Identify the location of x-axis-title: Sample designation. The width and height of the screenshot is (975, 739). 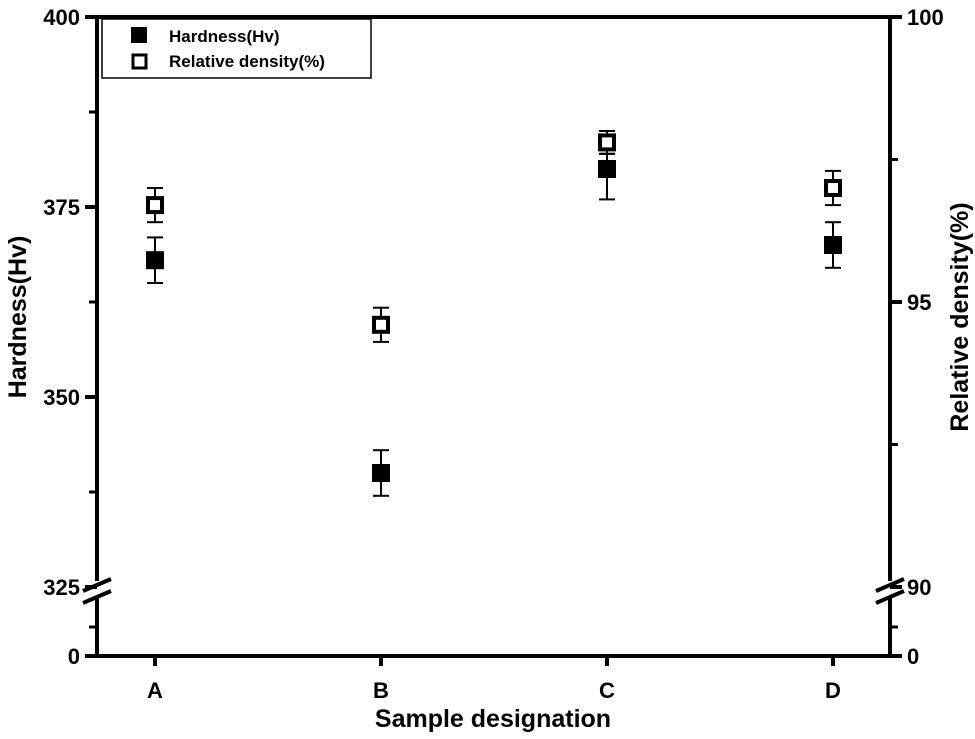
(493, 719).